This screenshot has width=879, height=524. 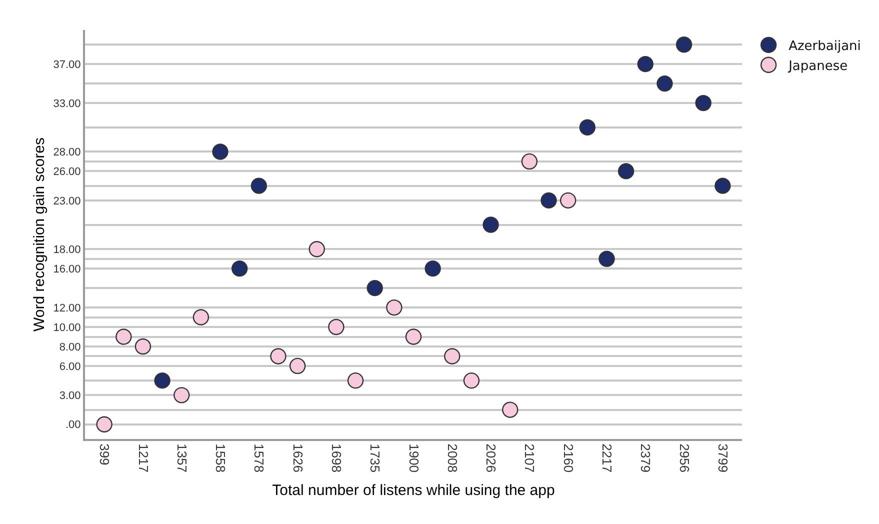 What do you see at coordinates (67, 64) in the screenshot?
I see `y-tick-label: 37.00` at bounding box center [67, 64].